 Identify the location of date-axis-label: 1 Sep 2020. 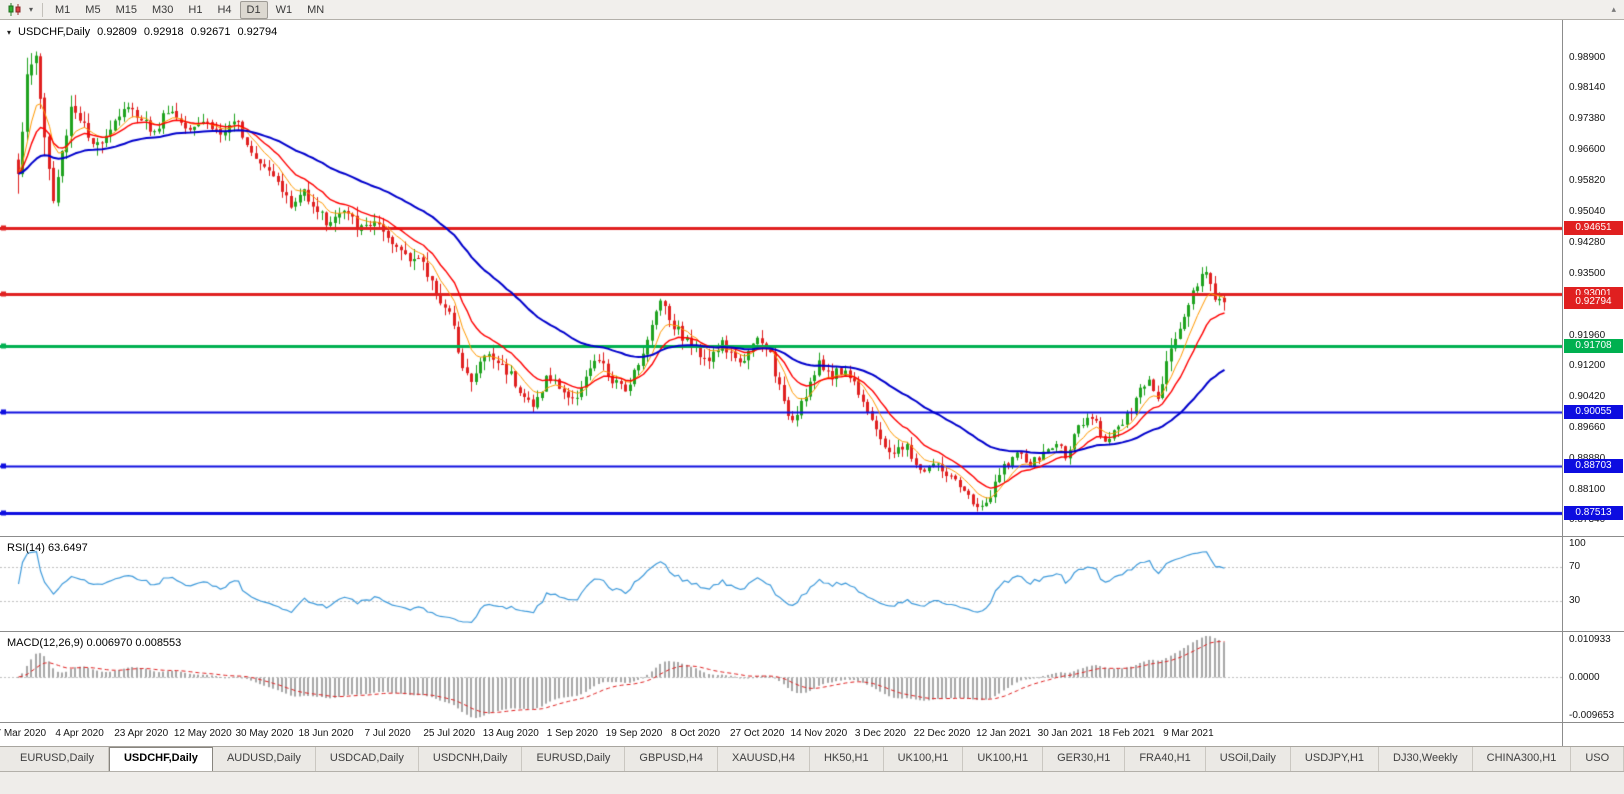
(572, 733).